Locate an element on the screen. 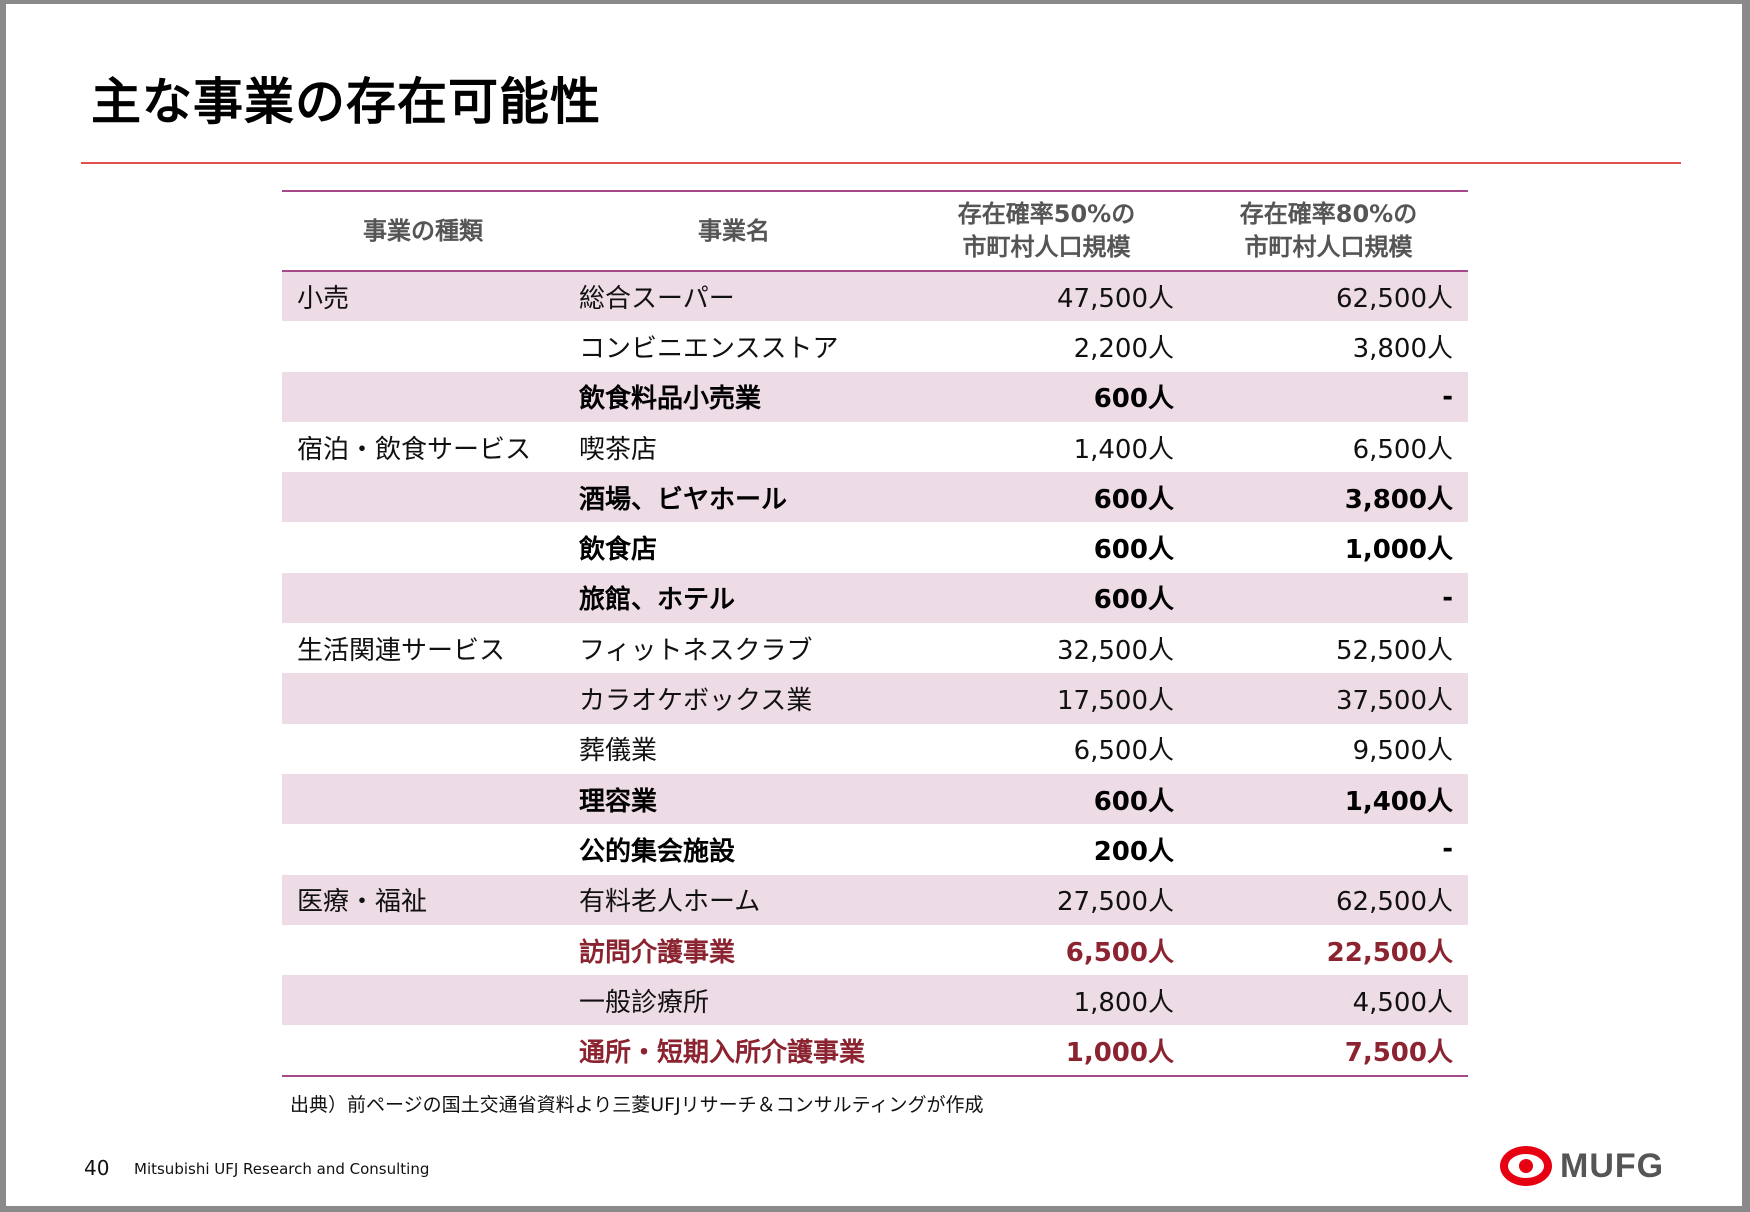 This screenshot has width=1750, height=1212. cell-business-type: 生活関連サービス is located at coordinates (401, 650).